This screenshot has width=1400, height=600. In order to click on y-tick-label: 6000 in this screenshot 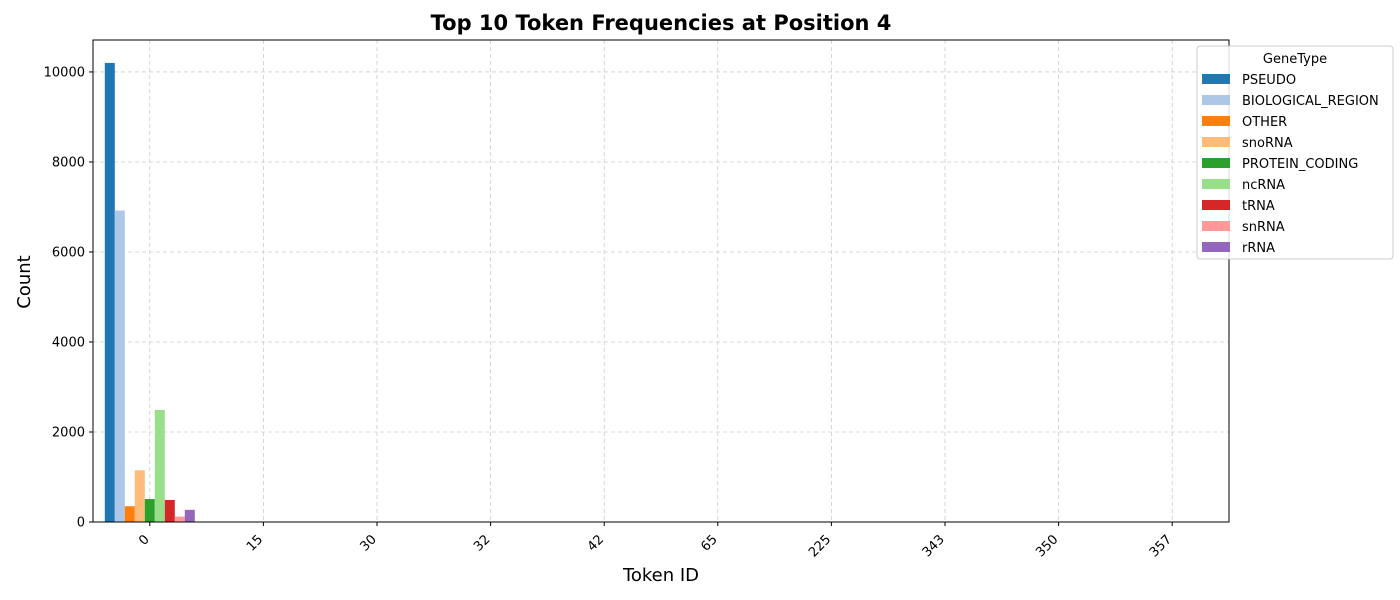, I will do `click(68, 252)`.